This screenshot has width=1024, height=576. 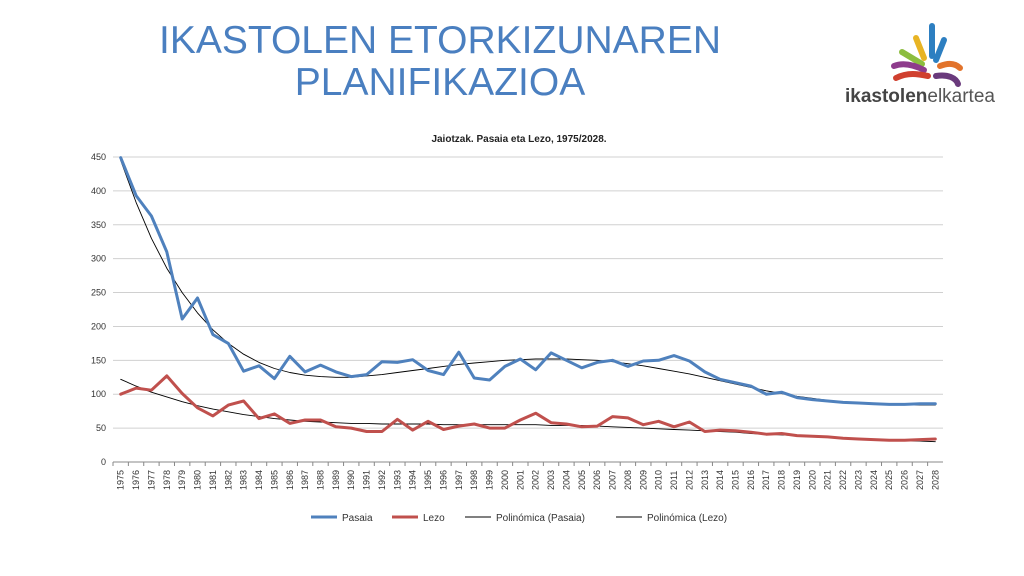 What do you see at coordinates (720, 480) in the screenshot?
I see `x-tick-label: 2014` at bounding box center [720, 480].